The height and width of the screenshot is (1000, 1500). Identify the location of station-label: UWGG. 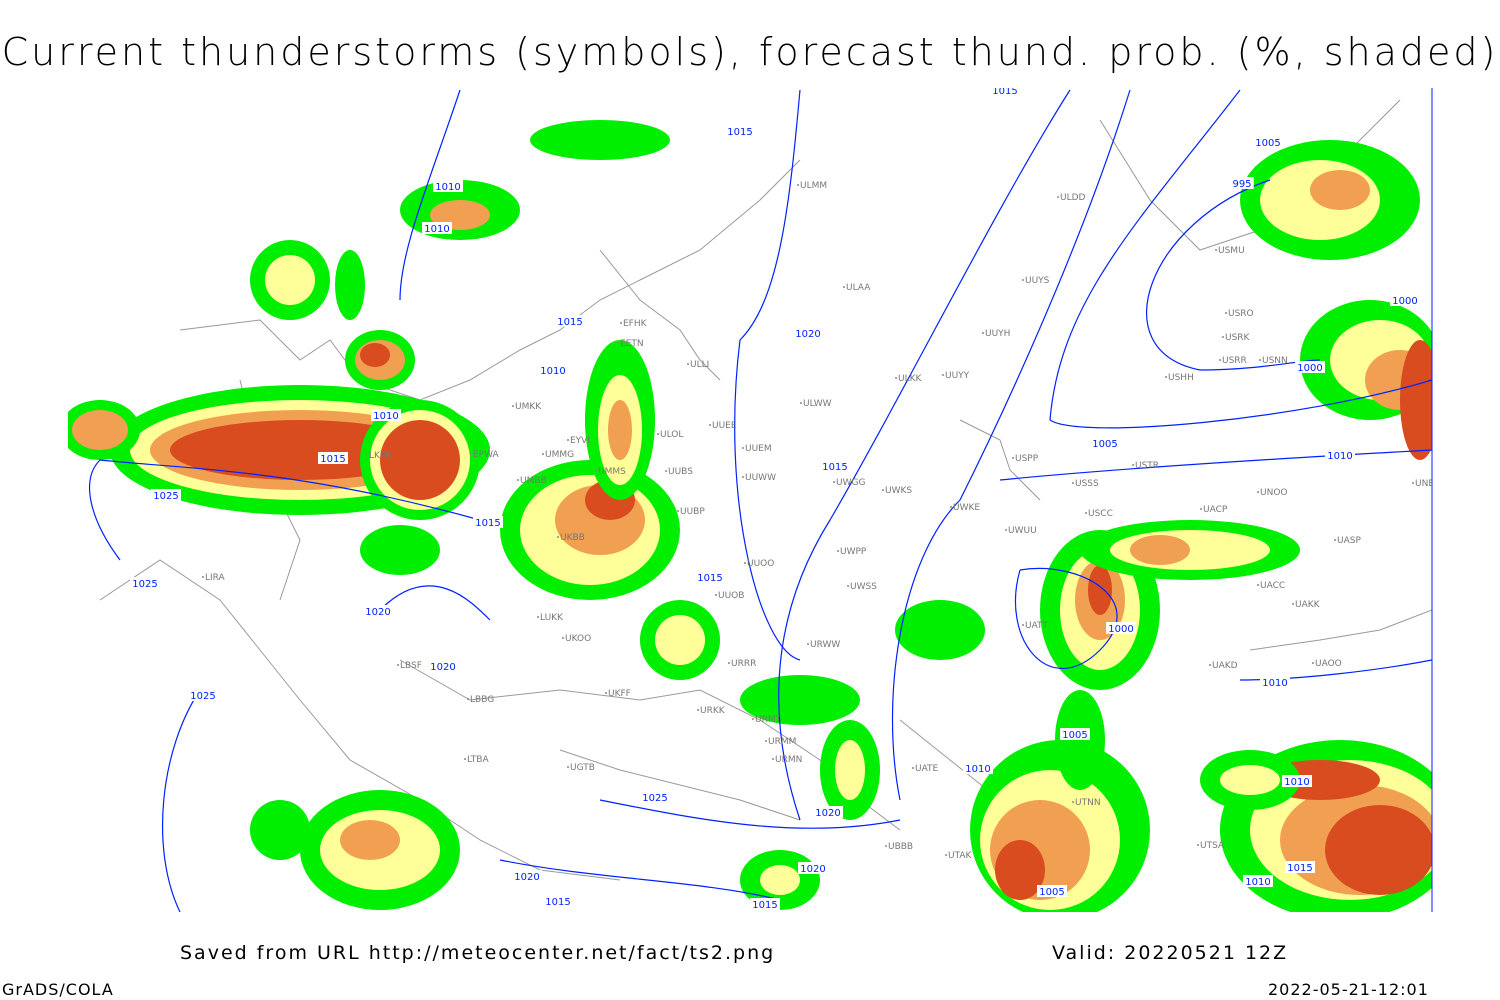
(850, 483).